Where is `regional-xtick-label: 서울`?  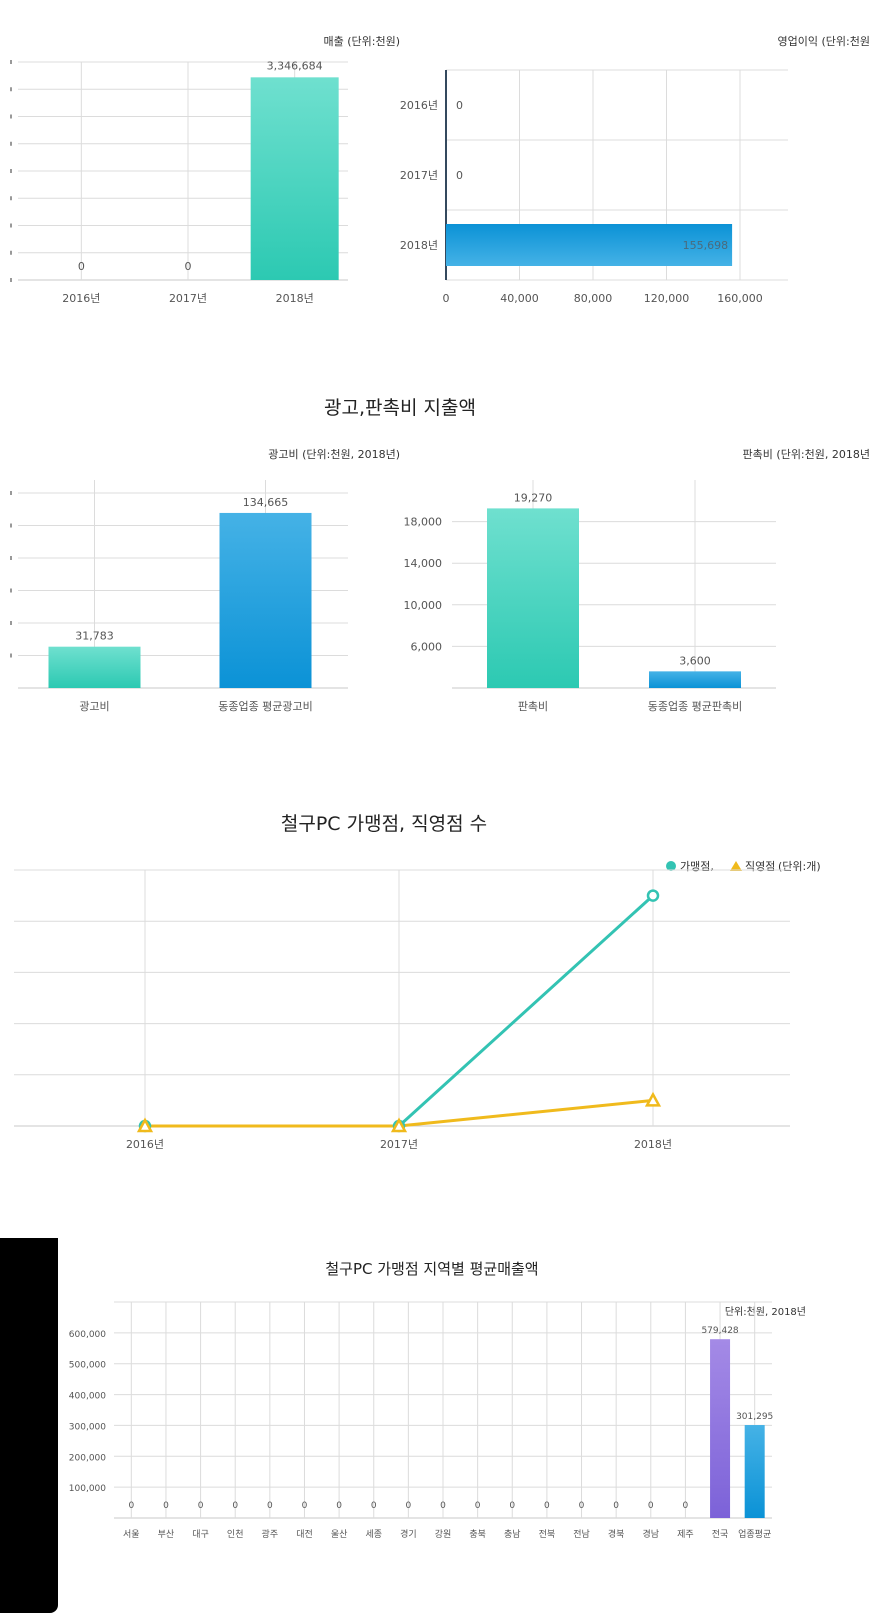 regional-xtick-label: 서울 is located at coordinates (131, 1534).